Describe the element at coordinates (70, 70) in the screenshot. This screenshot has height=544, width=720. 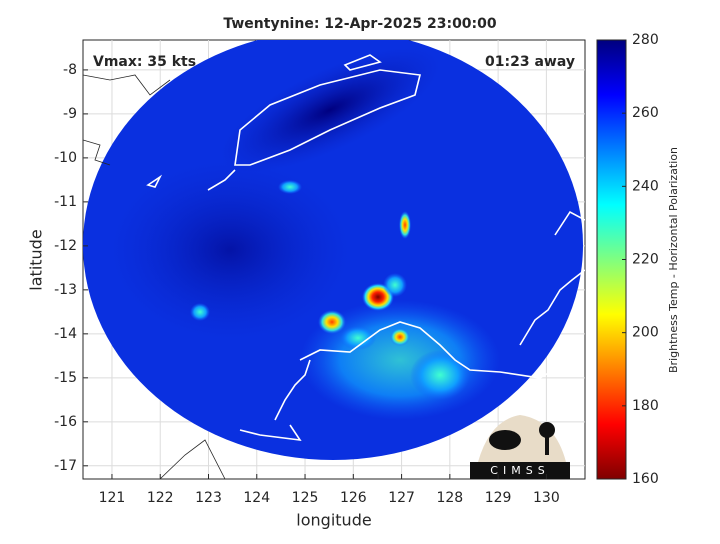
I see `y-tick-label: -8` at that location.